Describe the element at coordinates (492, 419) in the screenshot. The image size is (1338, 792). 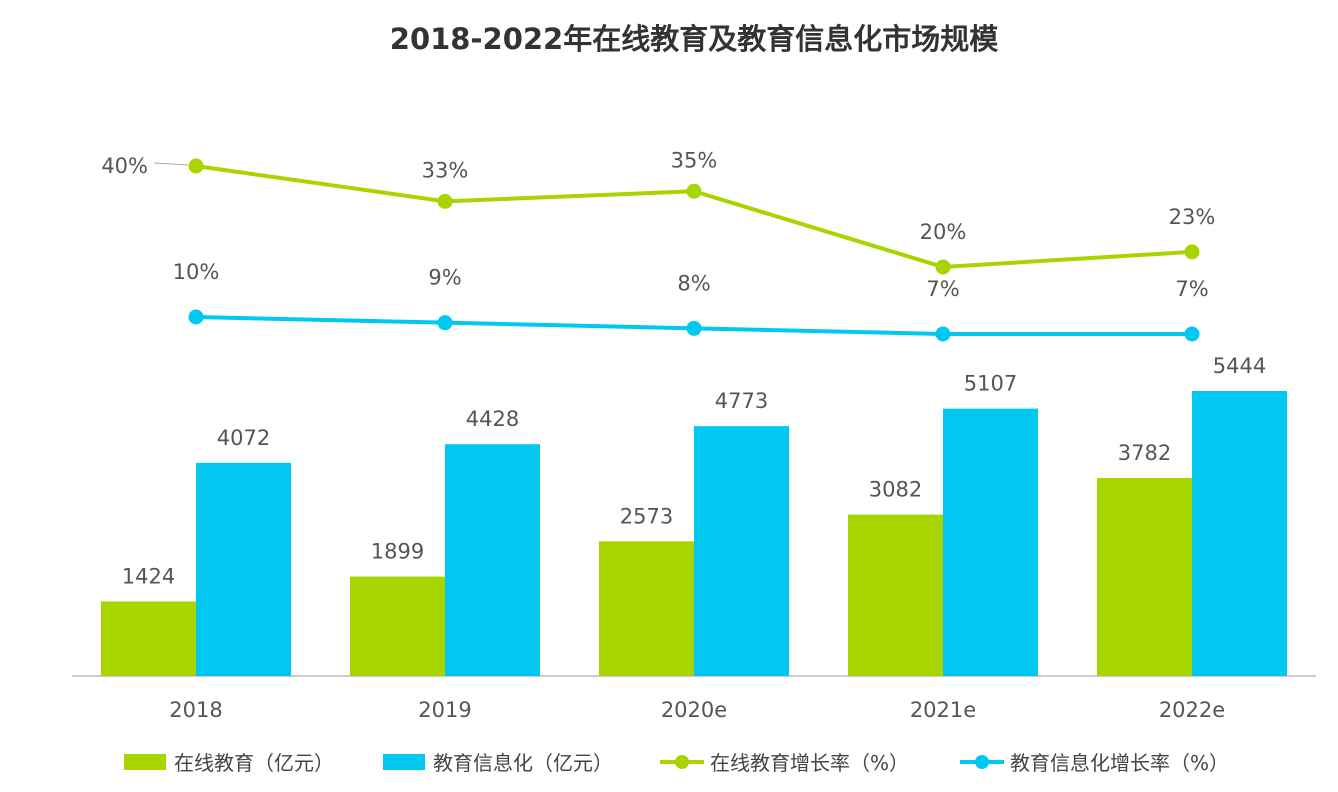
I see `bar-label-info-2019: 4428` at that location.